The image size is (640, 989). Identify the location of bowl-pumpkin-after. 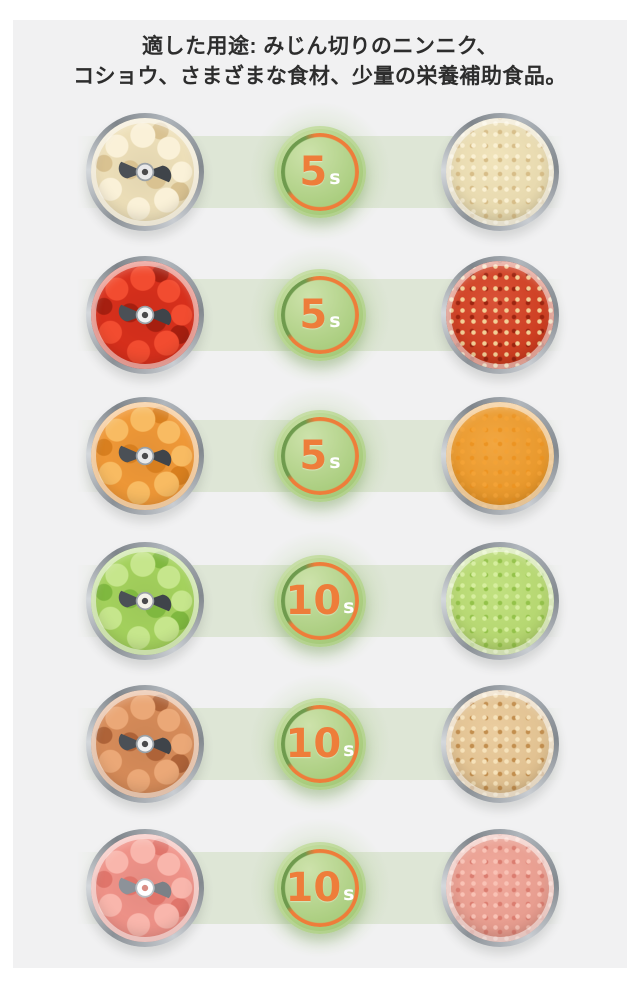
(500, 456).